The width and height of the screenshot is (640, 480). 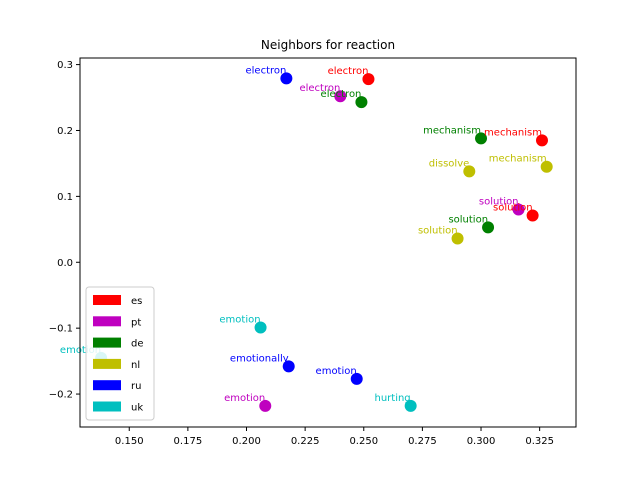 What do you see at coordinates (65, 131) in the screenshot?
I see `y-tick-label: 0.2` at bounding box center [65, 131].